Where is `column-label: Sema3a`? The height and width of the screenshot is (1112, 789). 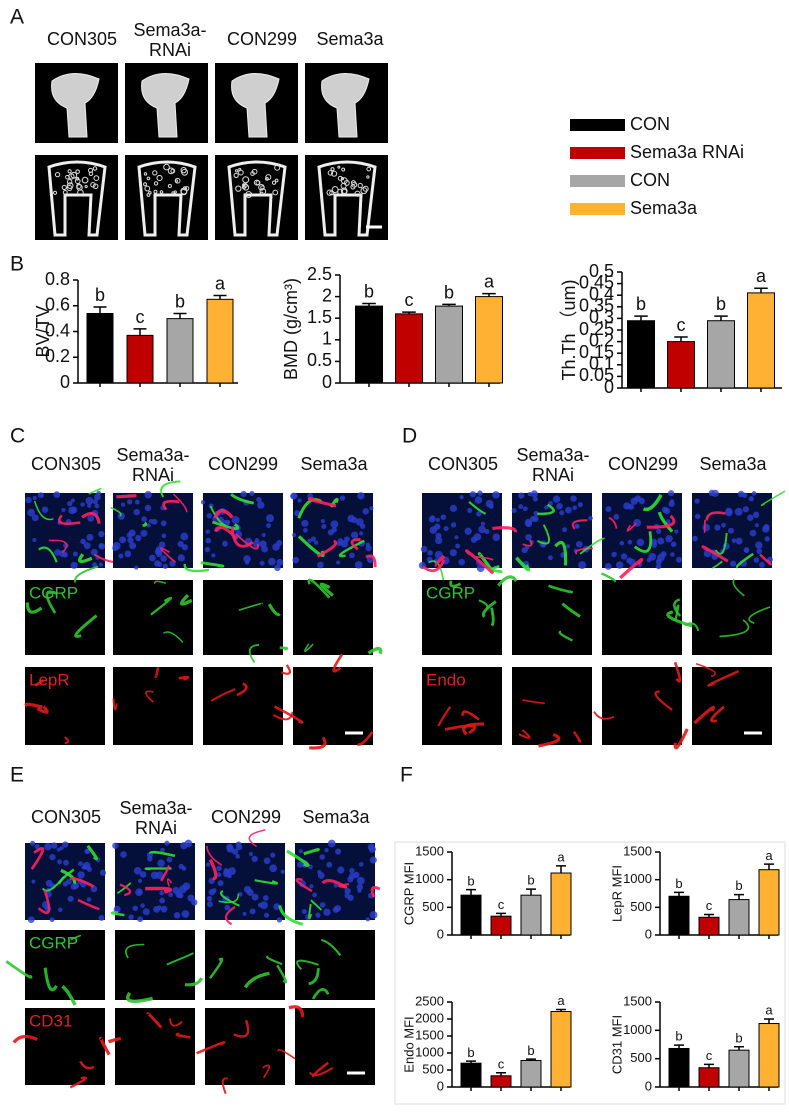
column-label: Sema3a is located at coordinates (334, 464).